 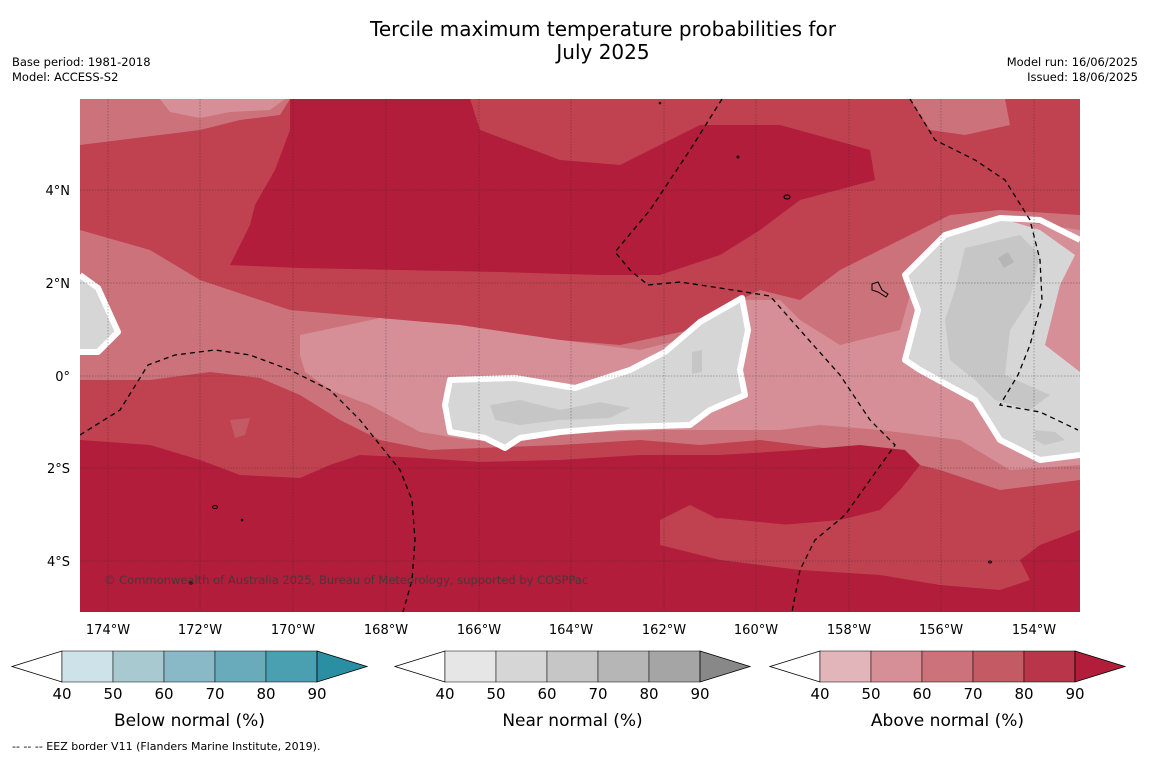 I want to click on field-above-70-sw, so click(x=240, y=428).